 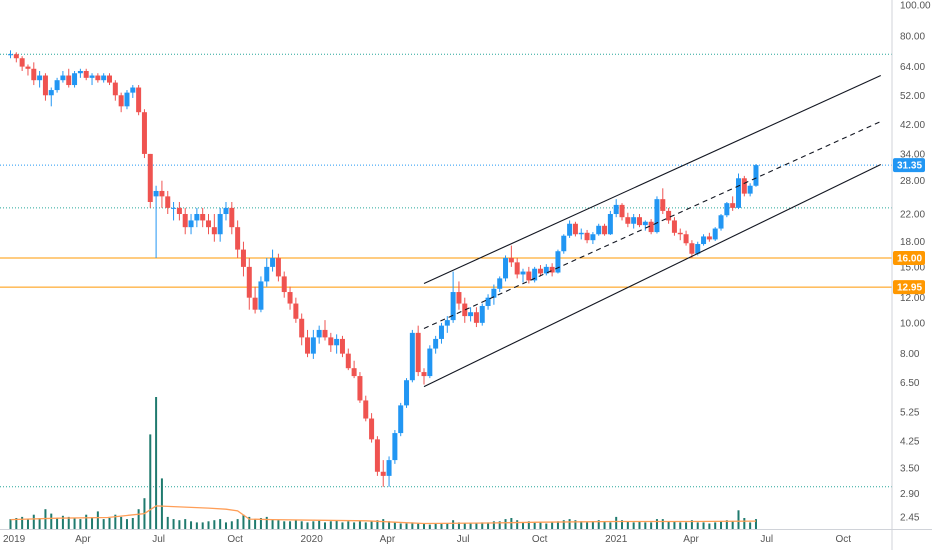 I want to click on price-tick-label: 12.00, so click(x=912, y=298).